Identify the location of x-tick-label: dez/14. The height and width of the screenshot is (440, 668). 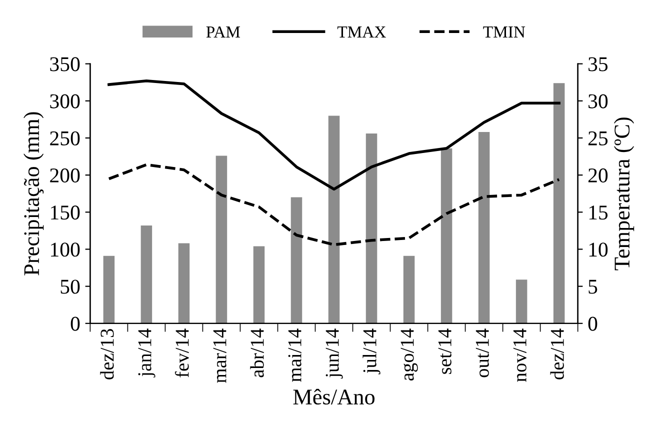
(557, 354).